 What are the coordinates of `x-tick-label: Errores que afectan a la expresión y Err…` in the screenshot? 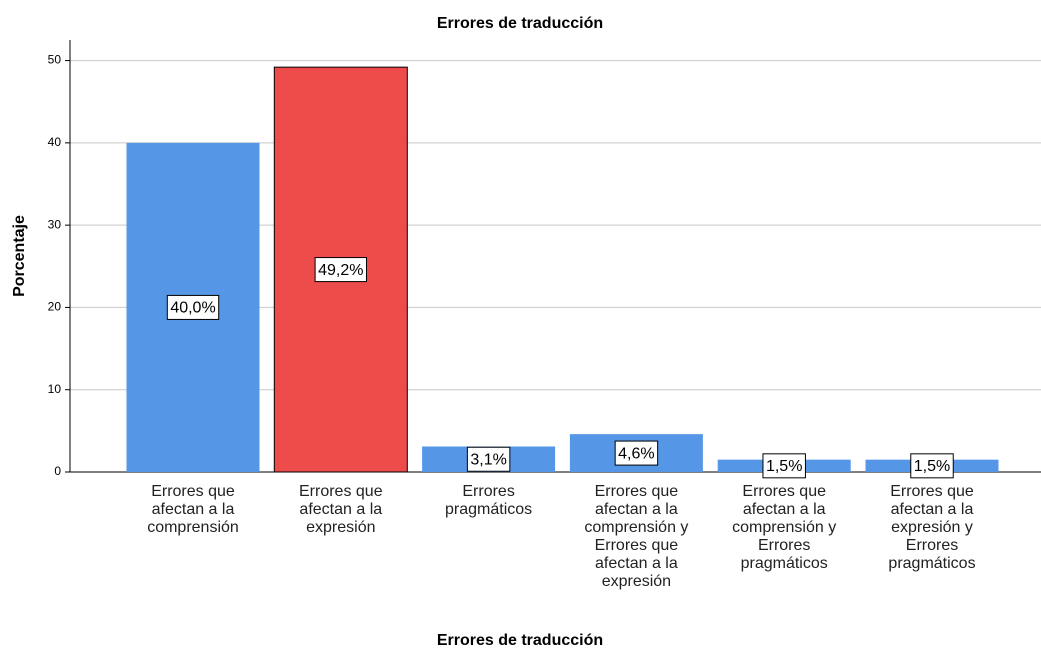 It's located at (932, 527).